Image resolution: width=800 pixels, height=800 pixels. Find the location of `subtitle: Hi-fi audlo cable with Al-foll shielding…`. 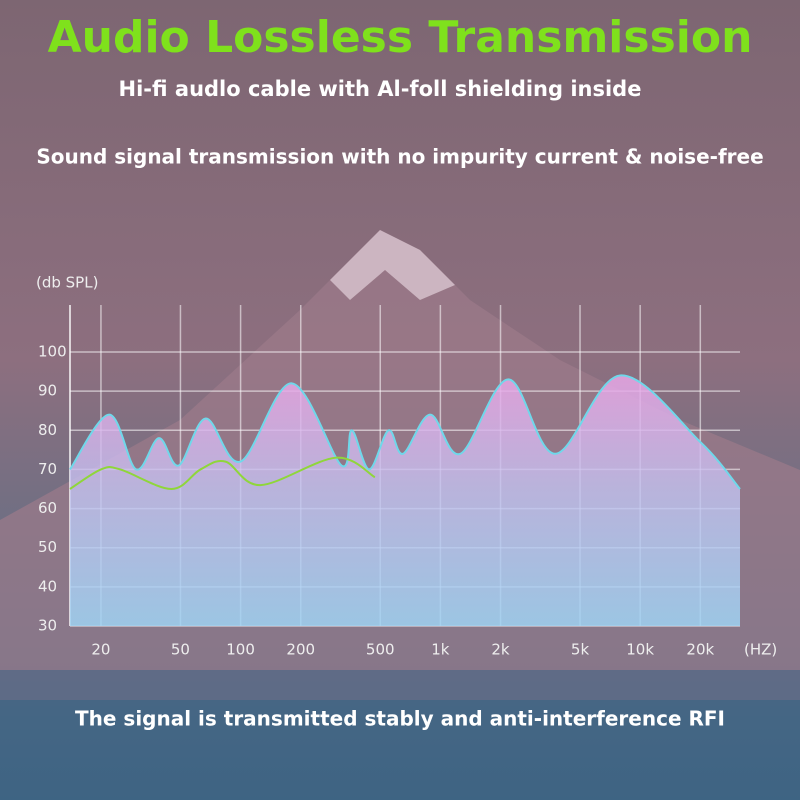

subtitle: Hi-fi audlo cable with Al-foll shielding… is located at coordinates (380, 89).